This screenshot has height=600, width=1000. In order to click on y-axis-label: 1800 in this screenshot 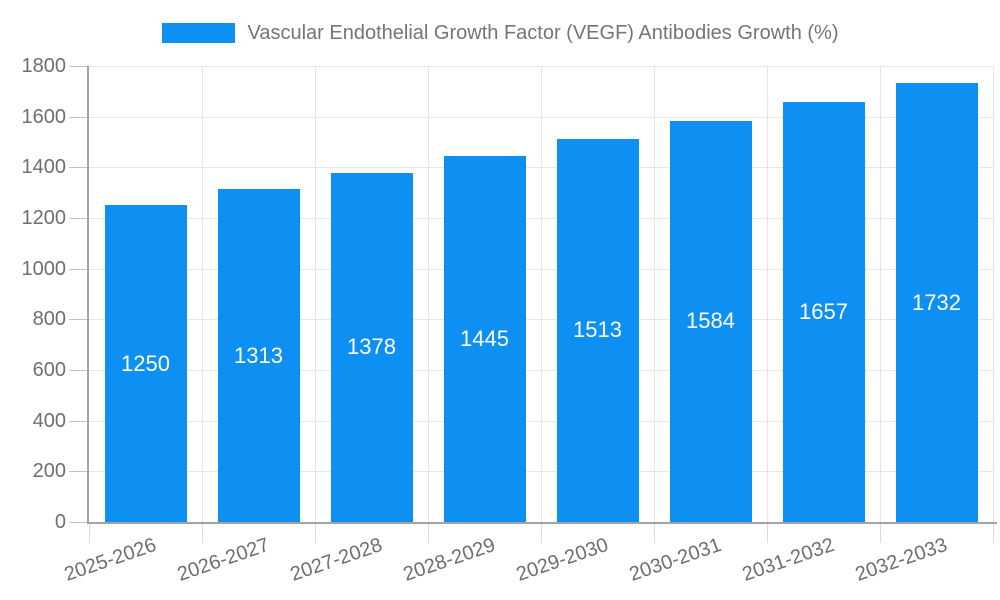, I will do `click(44, 66)`.